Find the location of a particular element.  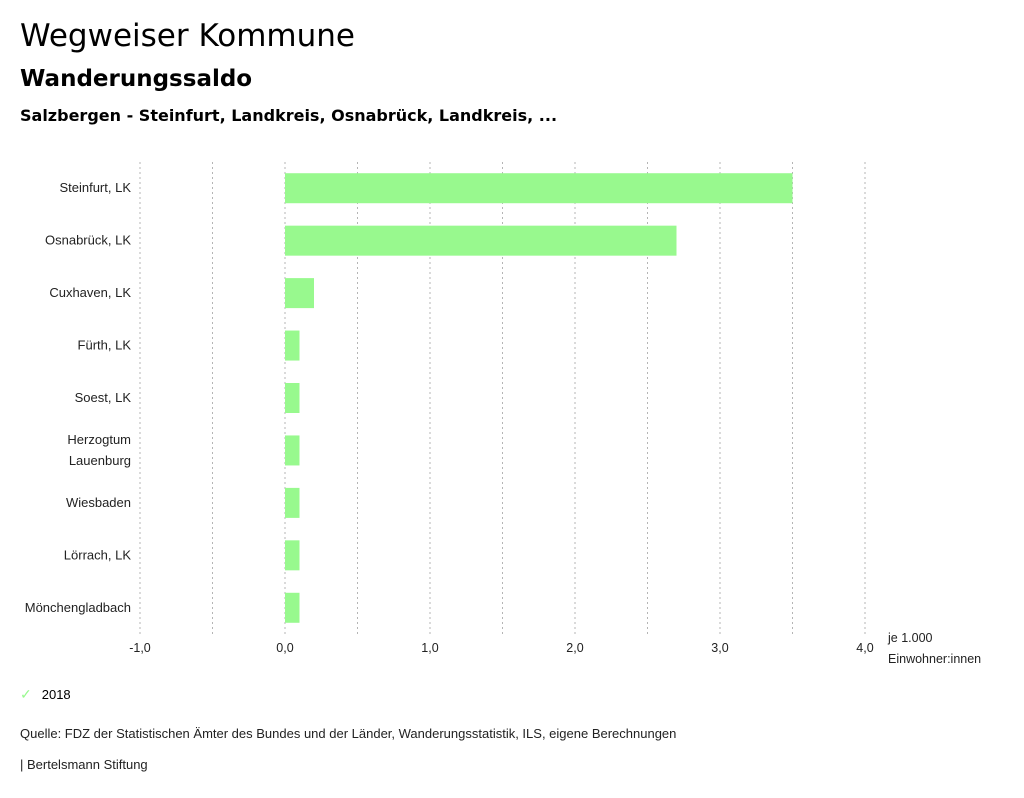

legend-label: 2018 is located at coordinates (56, 694).